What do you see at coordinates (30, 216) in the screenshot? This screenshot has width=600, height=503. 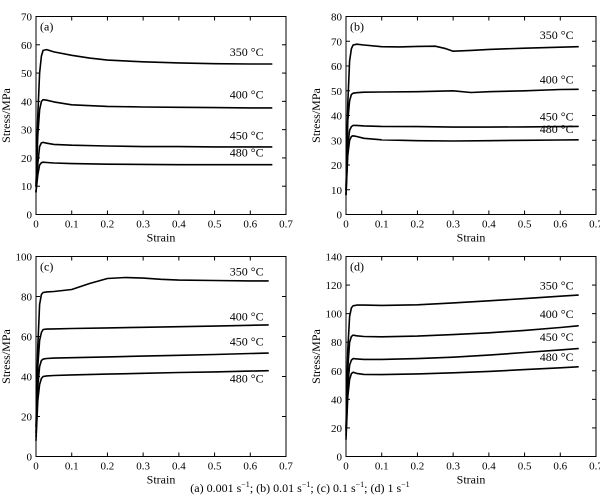 I see `y-tick-label-a: 0` at bounding box center [30, 216].